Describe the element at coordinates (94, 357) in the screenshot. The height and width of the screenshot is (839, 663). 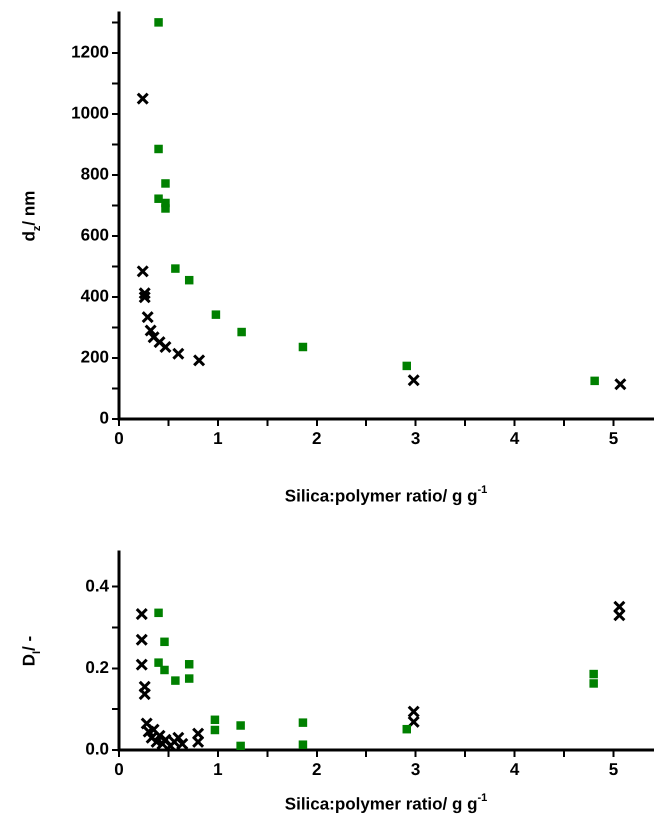
I see `y-tick-label: 200` at that location.